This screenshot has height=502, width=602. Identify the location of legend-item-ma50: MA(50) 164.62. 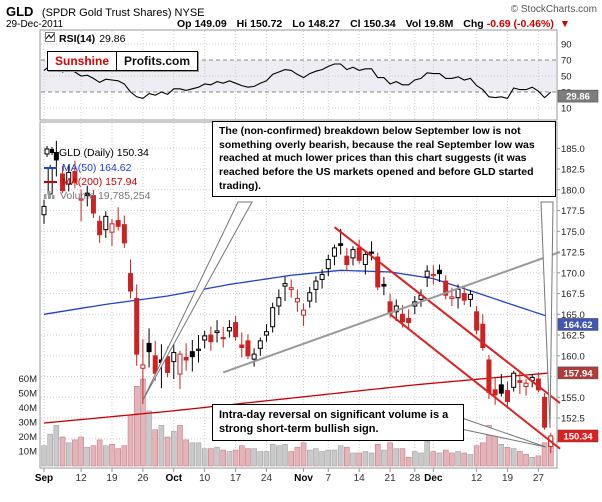
(97, 168).